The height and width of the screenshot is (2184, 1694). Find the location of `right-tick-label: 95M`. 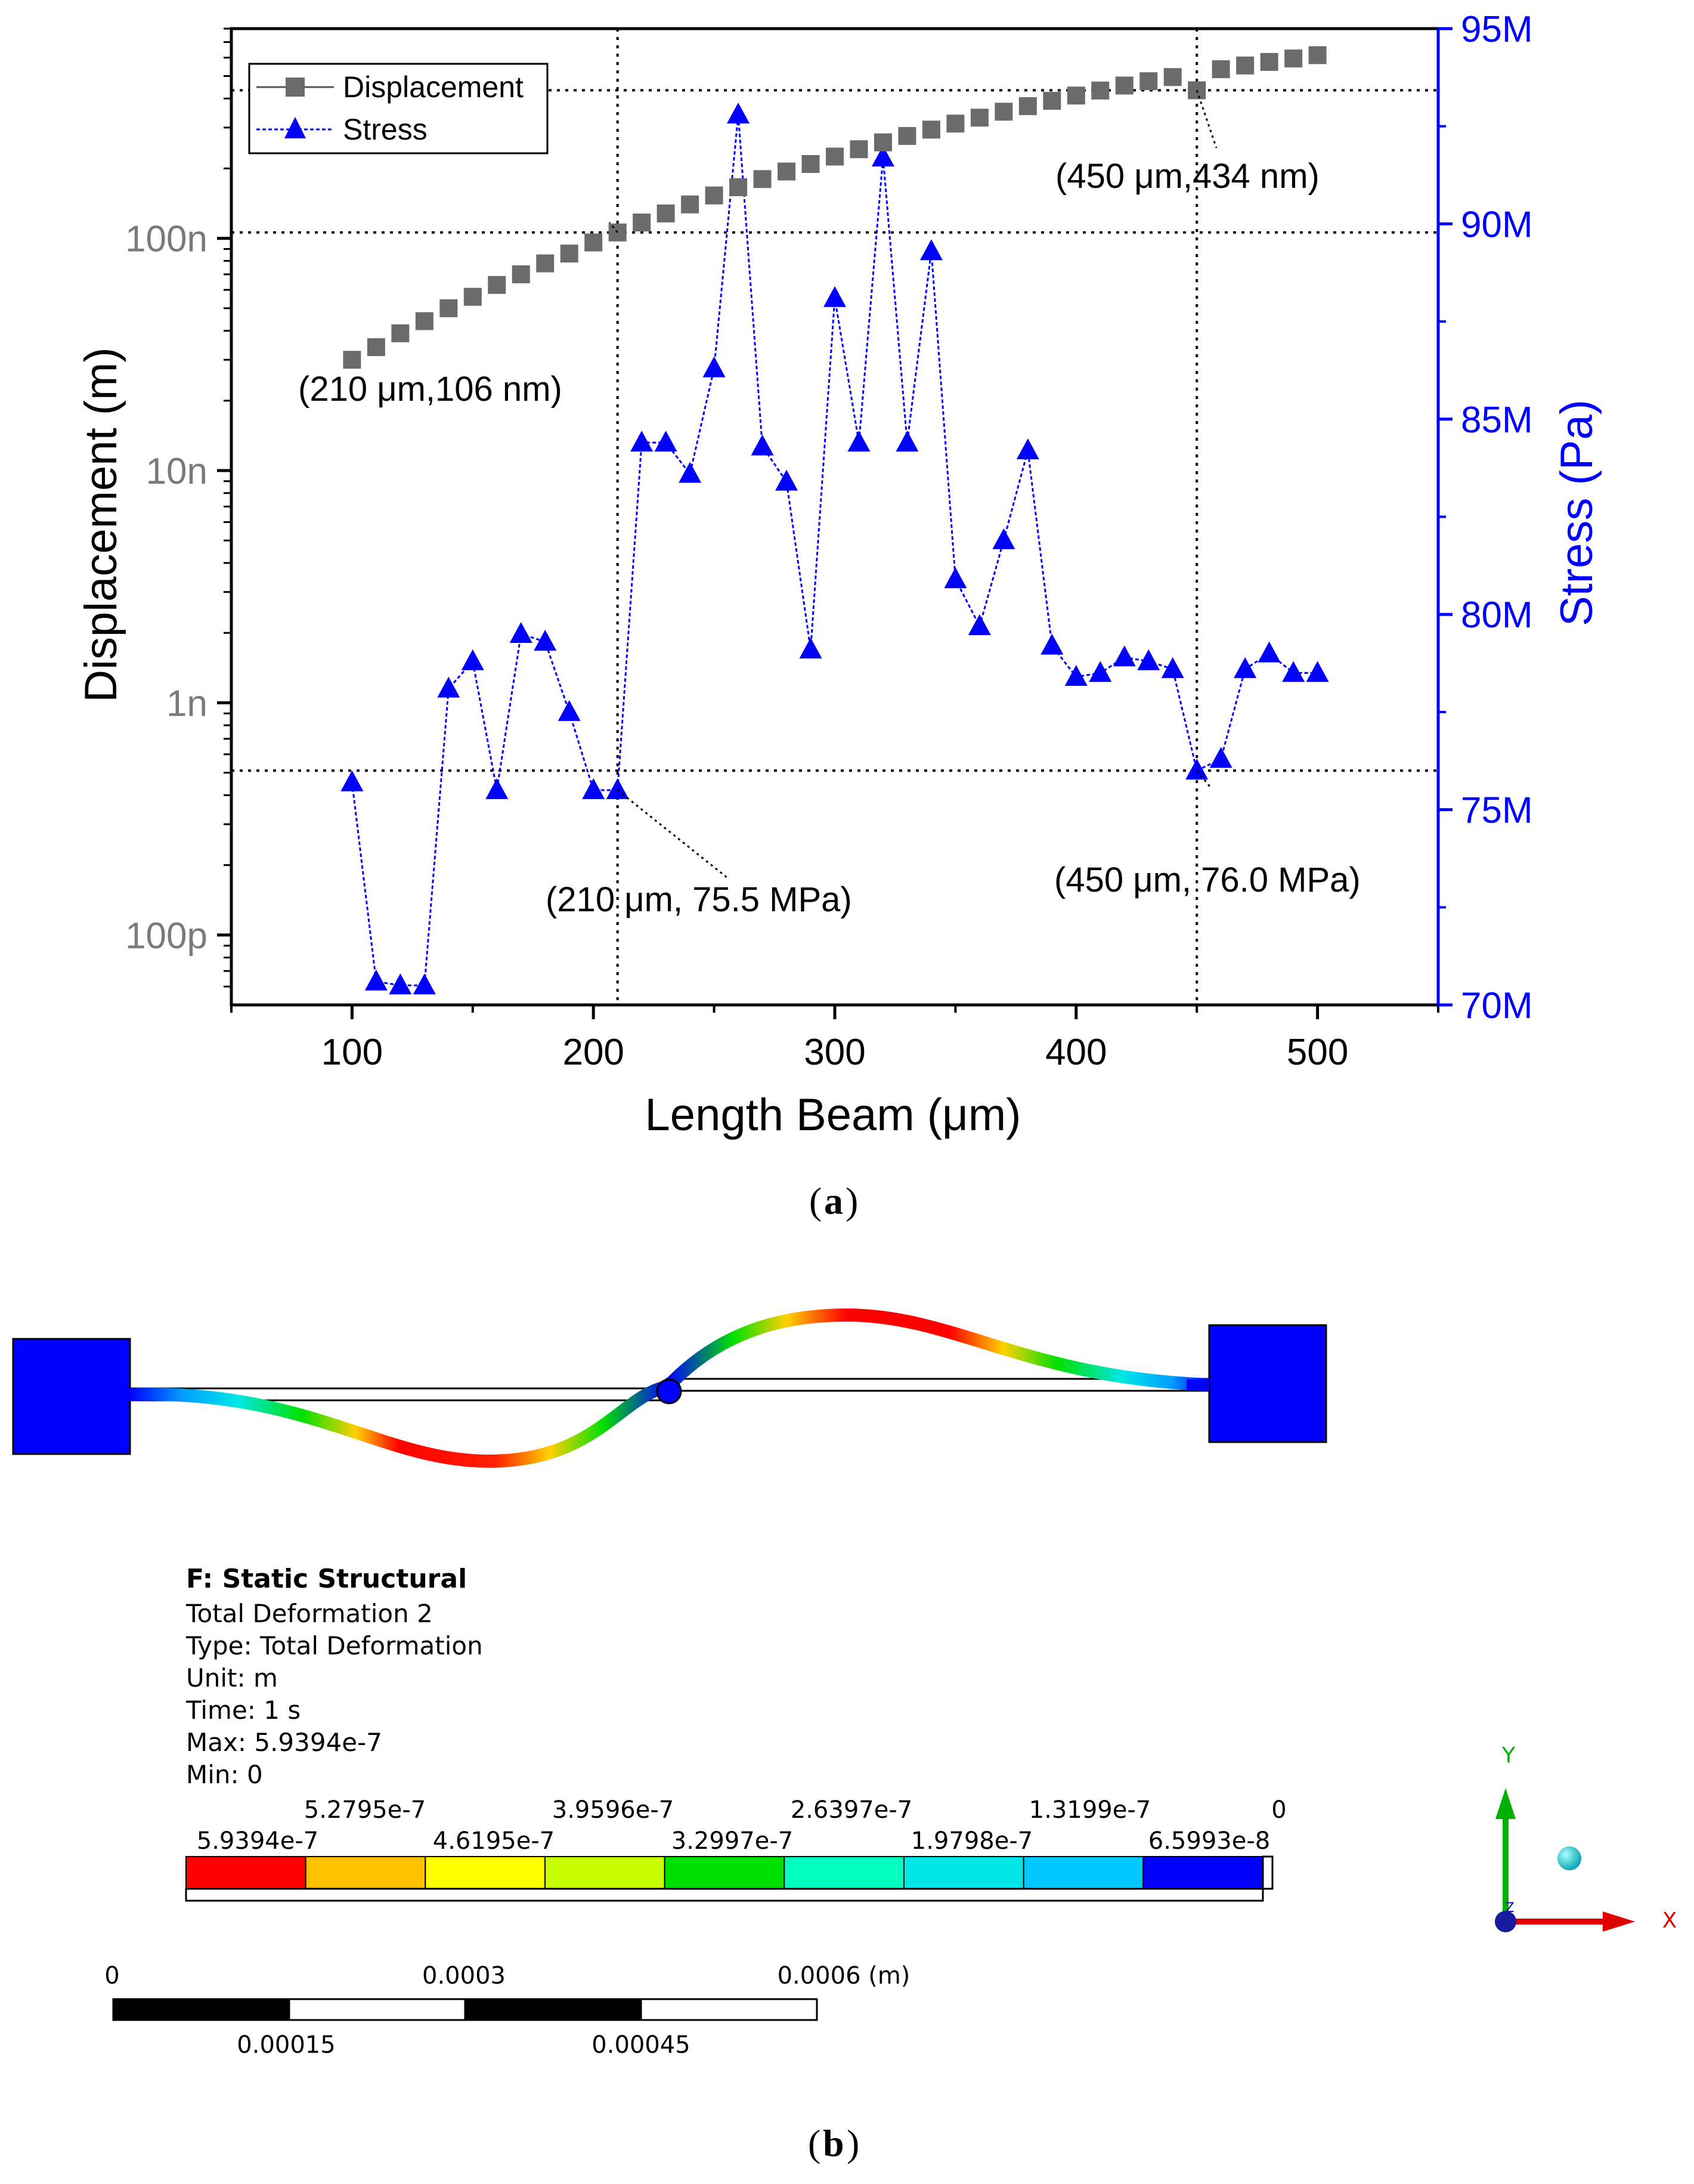

right-tick-label: 95M is located at coordinates (1497, 29).